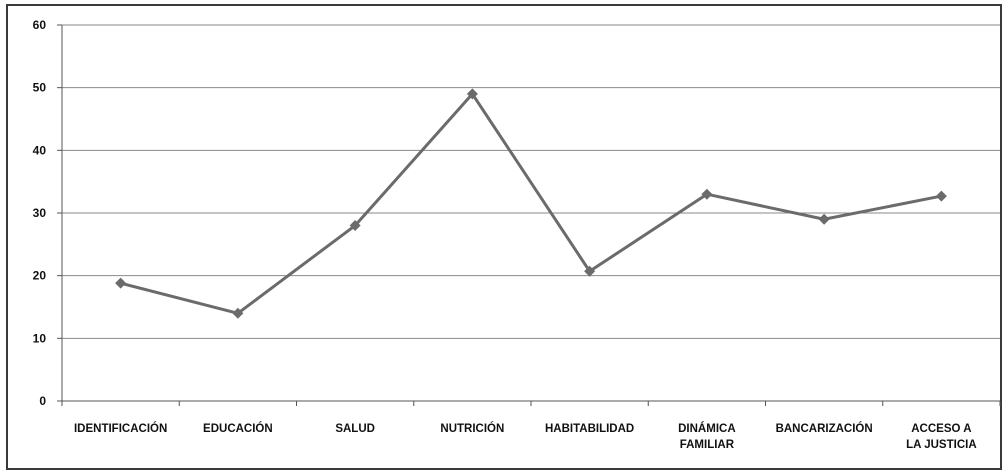 Image resolution: width=1008 pixels, height=473 pixels. I want to click on x-tick-label: BANCARIZACIÓN, so click(824, 428).